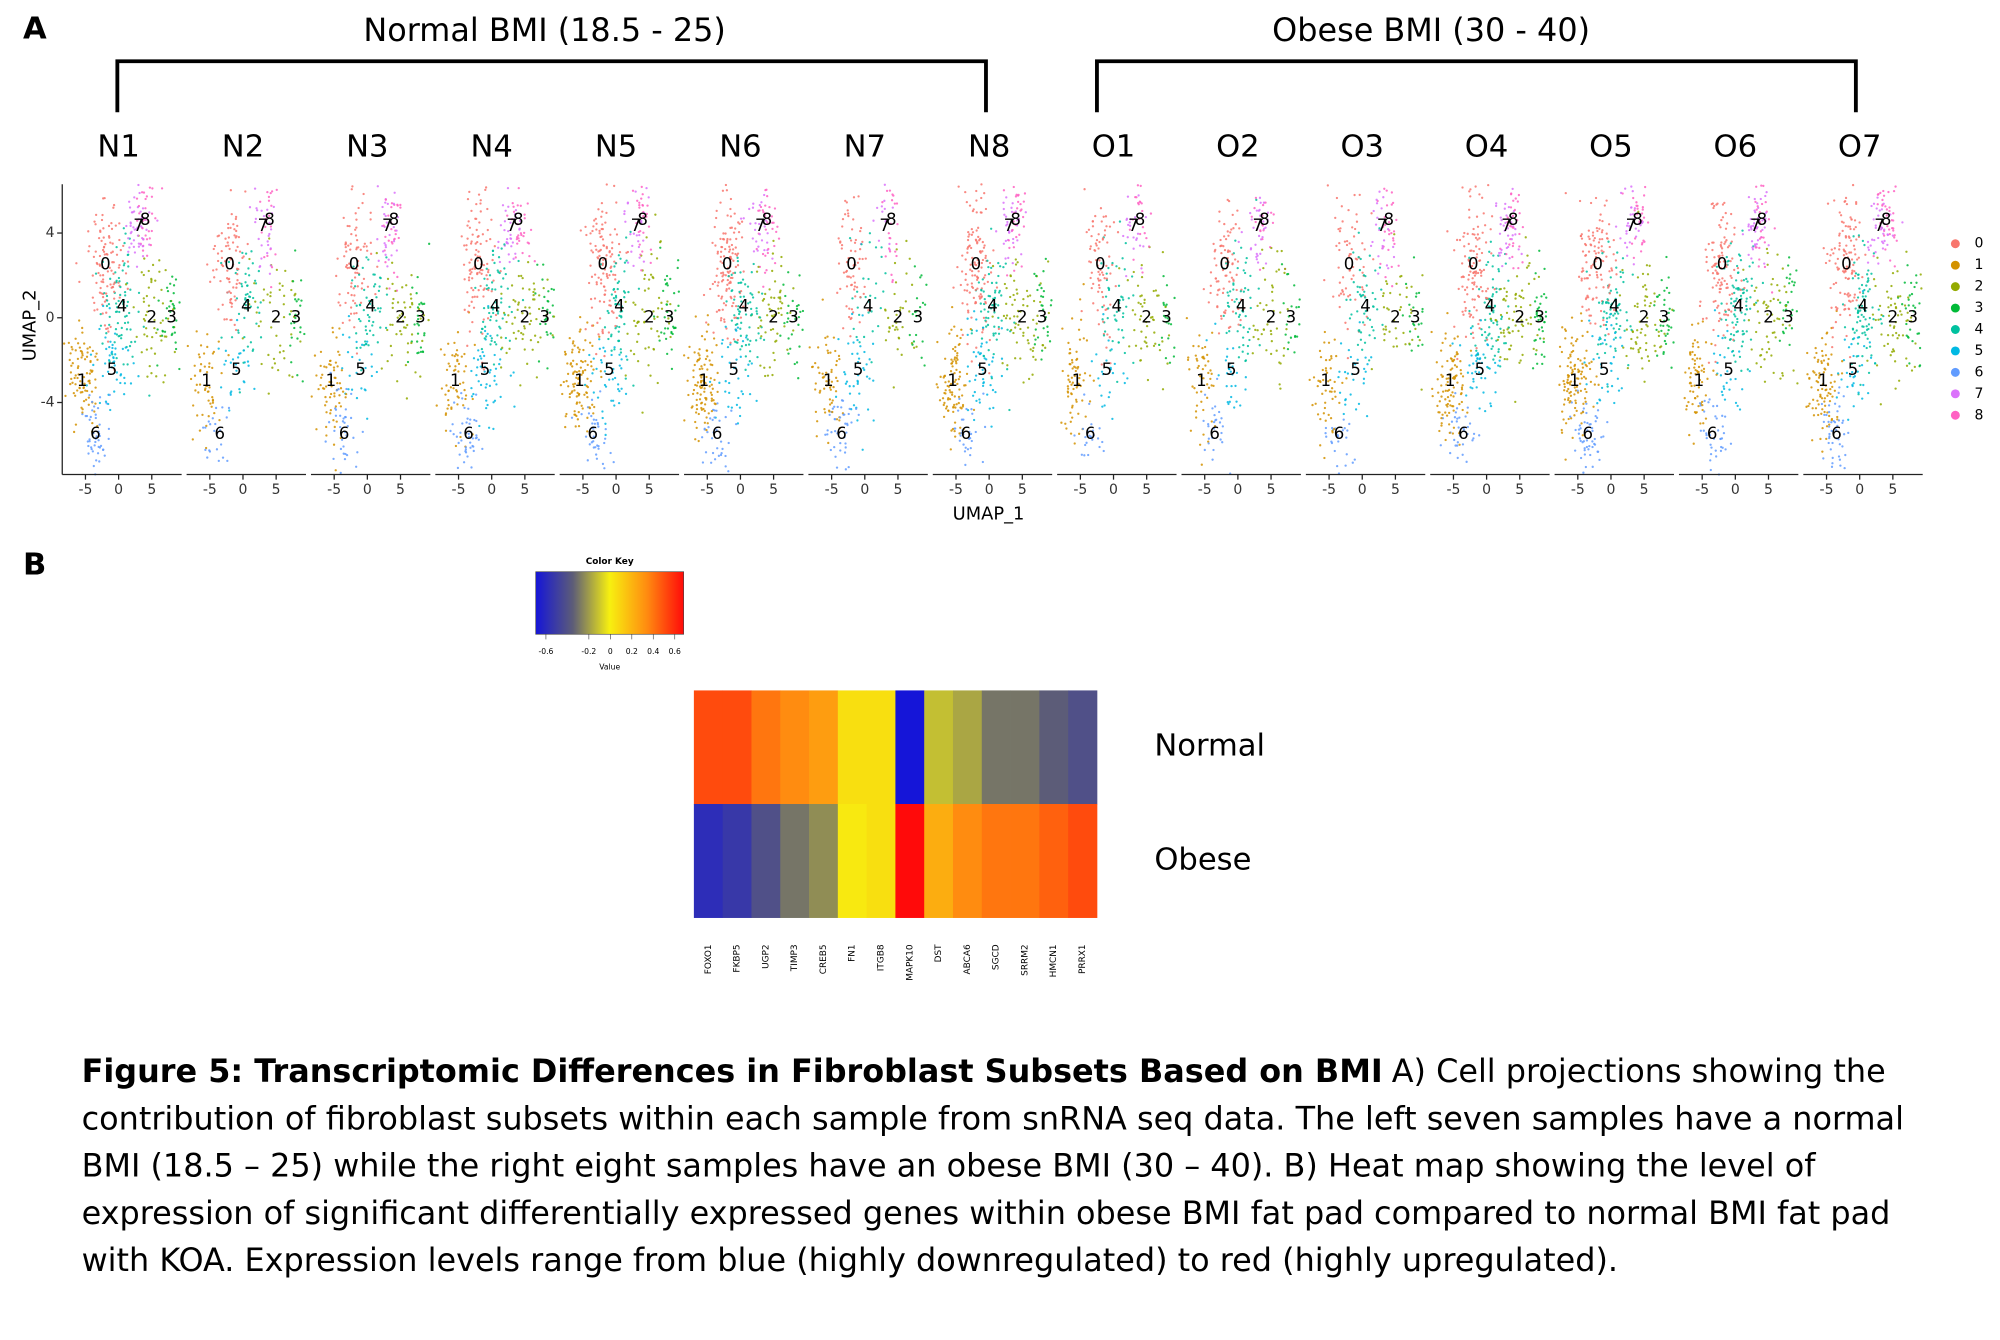 Image resolution: width=2000 pixels, height=1340 pixels. What do you see at coordinates (118, 147) in the screenshot?
I see `sample-label: N1` at bounding box center [118, 147].